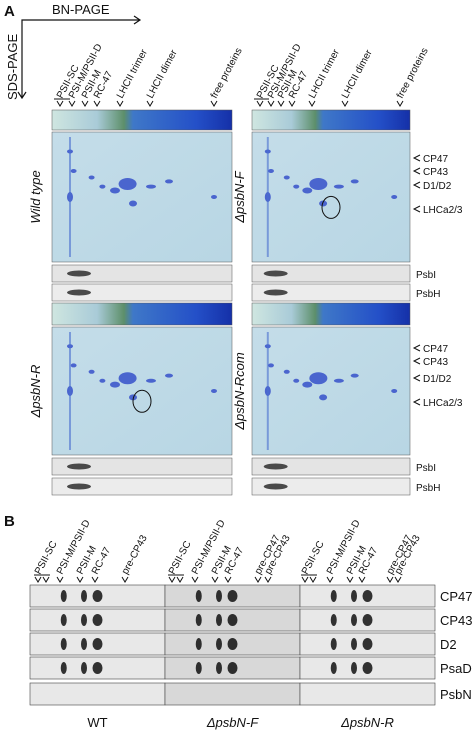 Image resolution: width=474 pixels, height=746 pixels. What do you see at coordinates (9, 11) in the screenshot?
I see `panel-label: A` at bounding box center [9, 11].